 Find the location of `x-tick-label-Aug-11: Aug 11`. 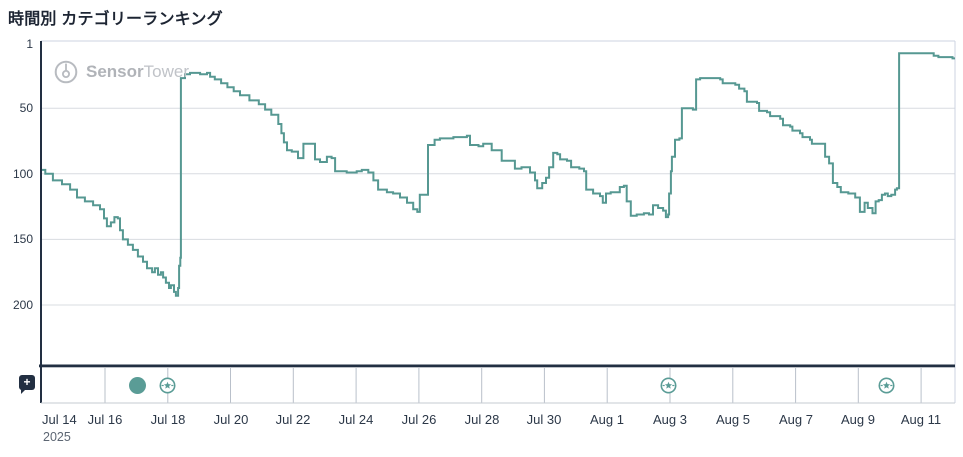

x-tick-label-Aug-11: Aug 11 is located at coordinates (921, 419).